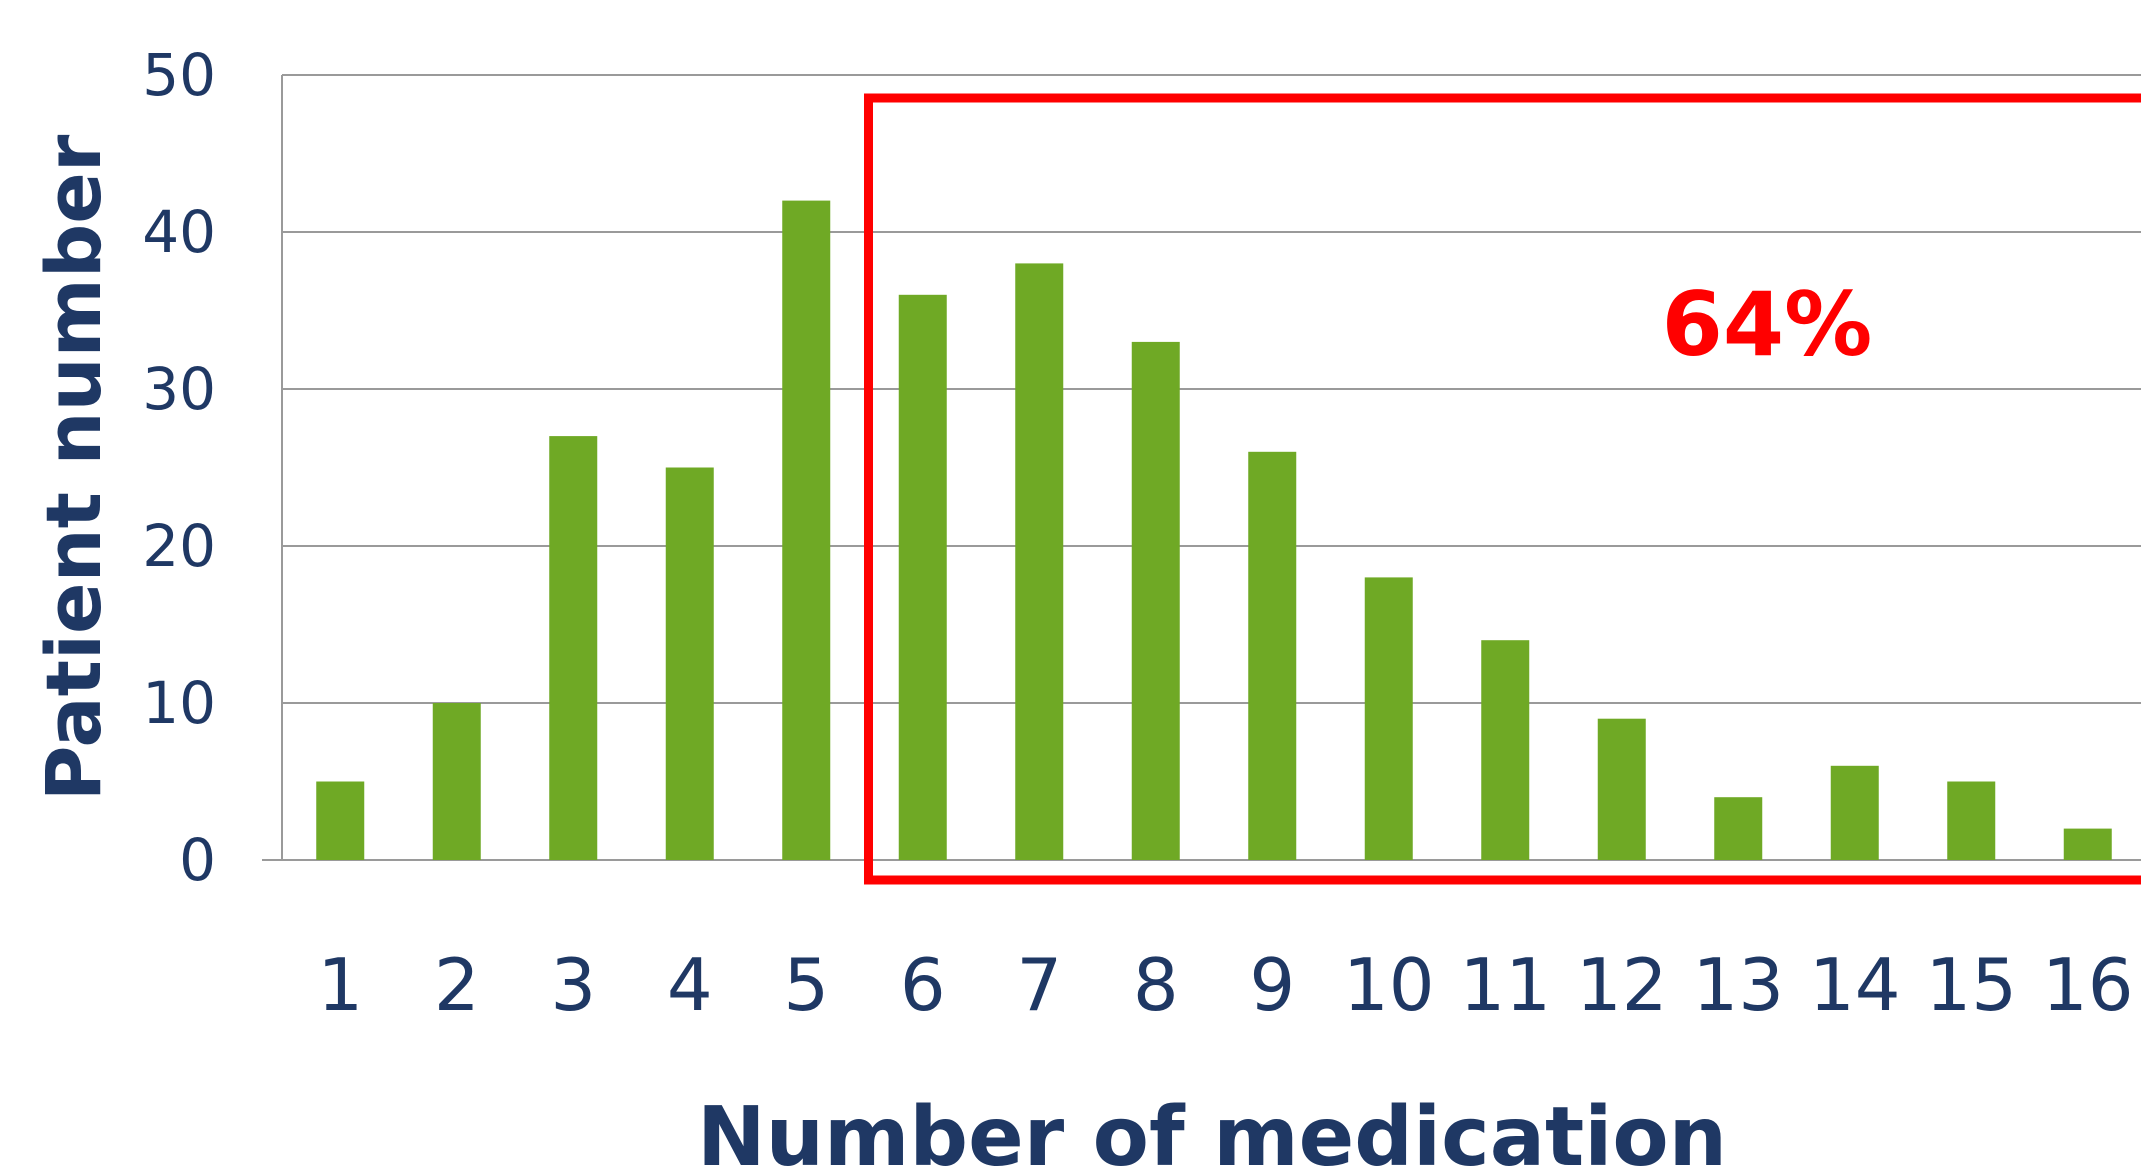 This screenshot has height=1174, width=2141. I want to click on x-tick-label: 9, so click(1272, 985).